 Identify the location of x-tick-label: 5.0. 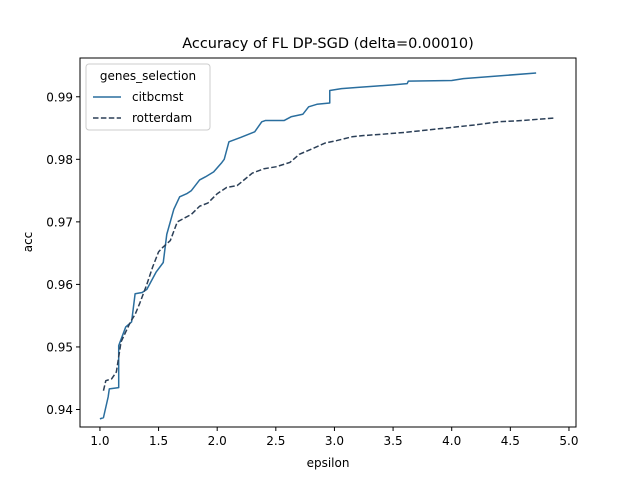
(568, 441).